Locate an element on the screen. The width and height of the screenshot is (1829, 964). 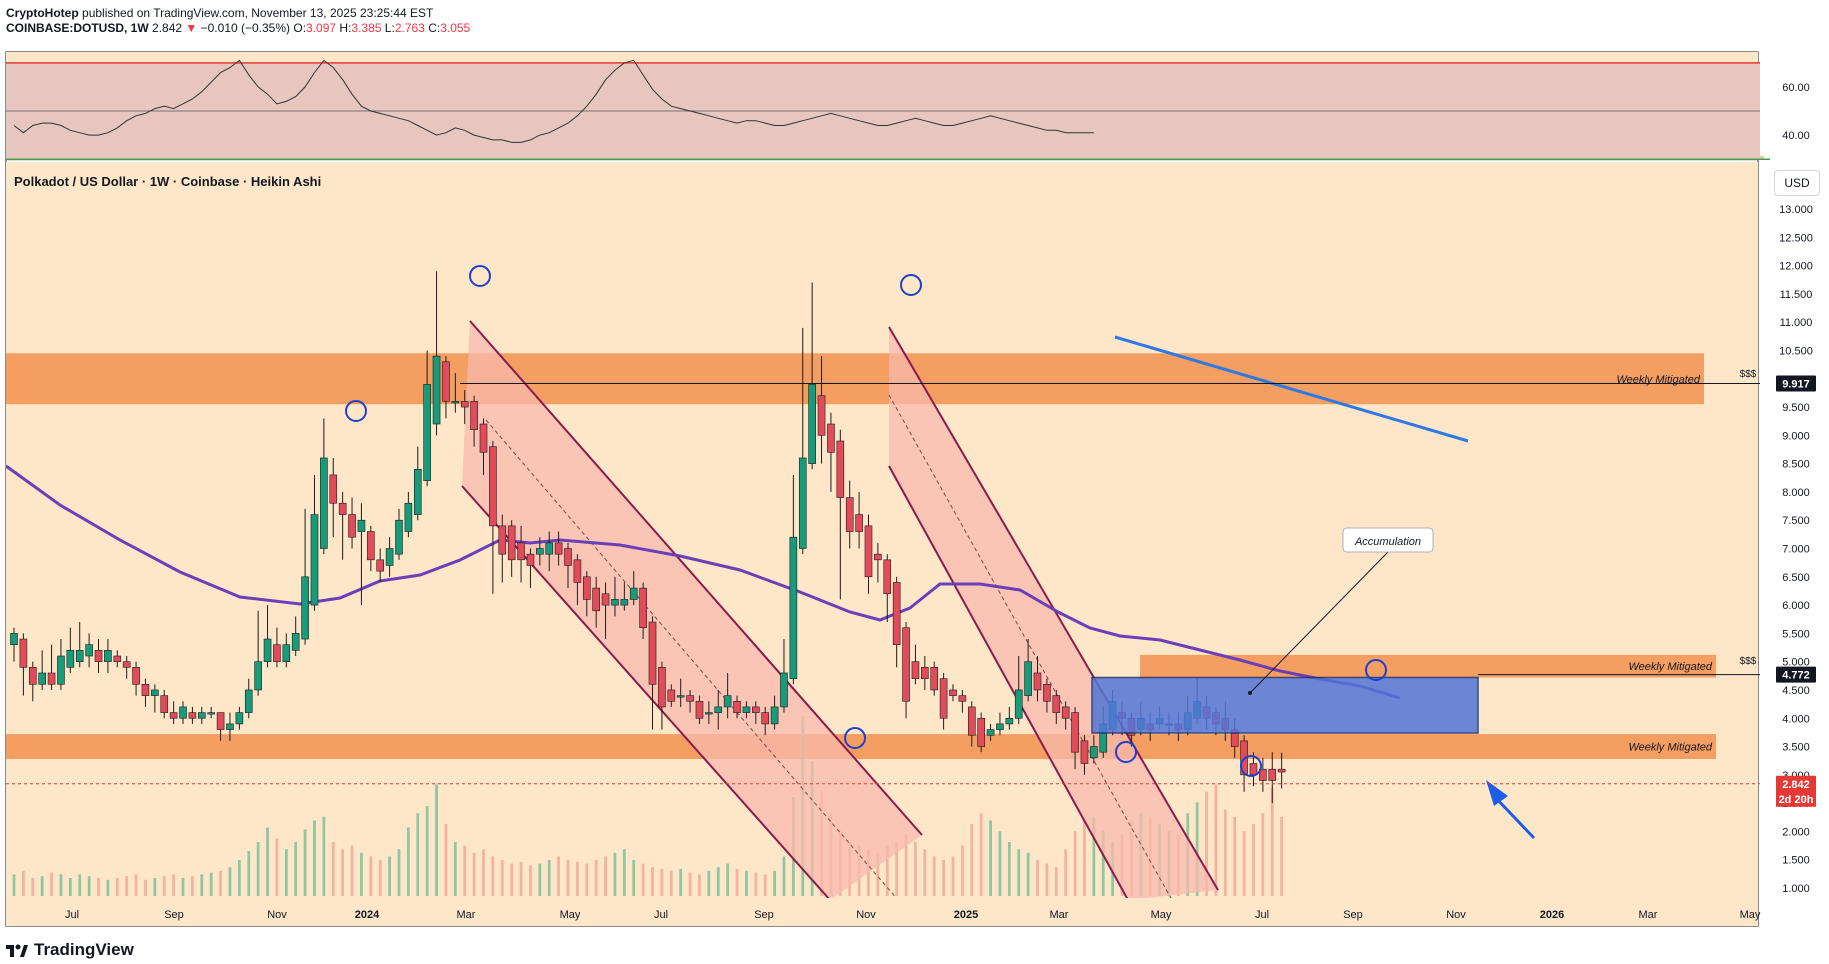
symbol-label: COINBASE:DOTUSD, 1W is located at coordinates (77, 28).